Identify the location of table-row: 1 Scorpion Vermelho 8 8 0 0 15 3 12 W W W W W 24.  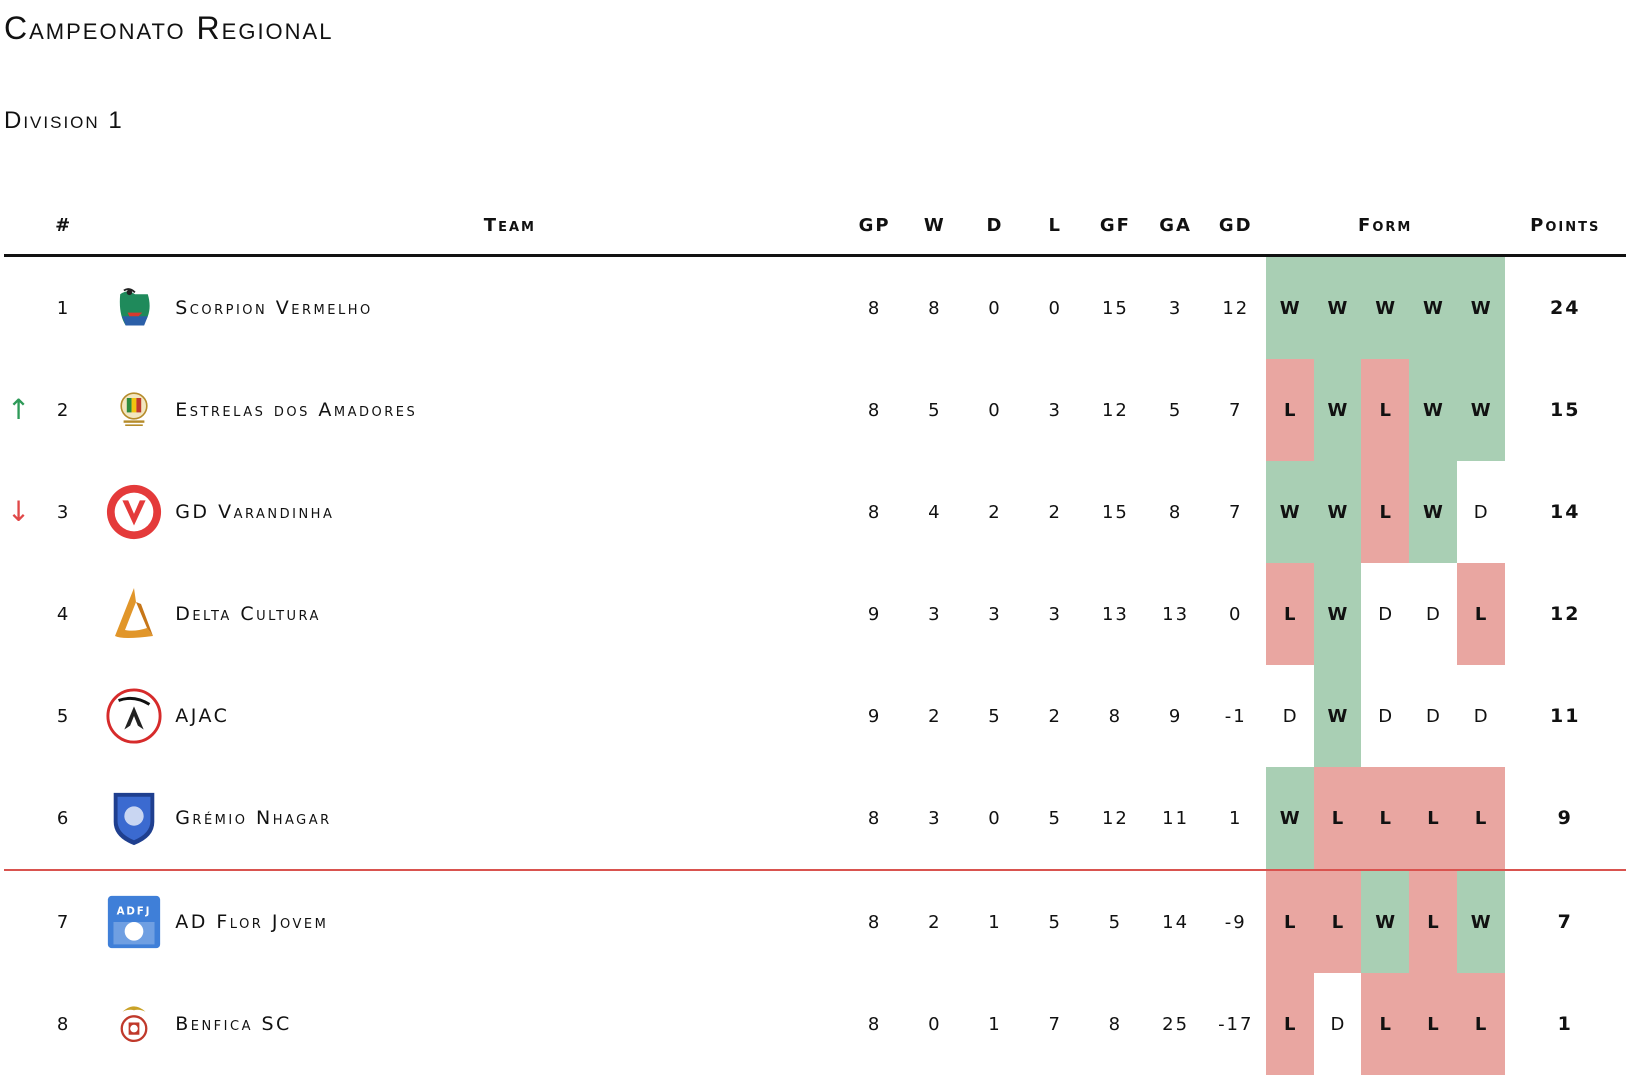
(815, 307).